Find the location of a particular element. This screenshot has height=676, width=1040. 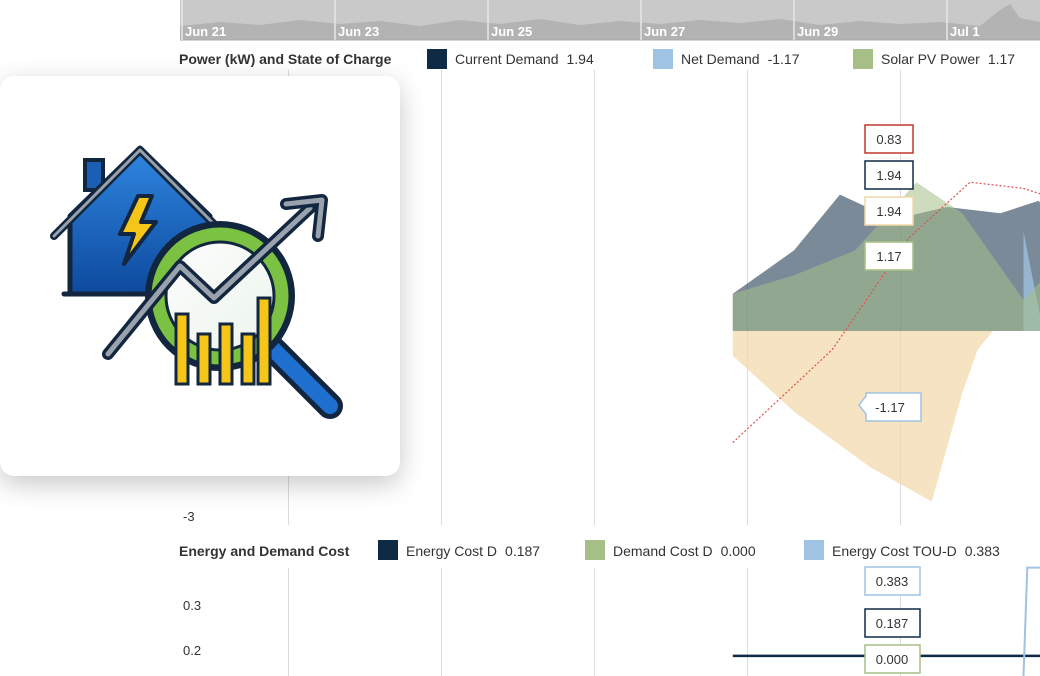

legend-item-solar-pv: Solar PV Power 1.17 is located at coordinates (934, 59).